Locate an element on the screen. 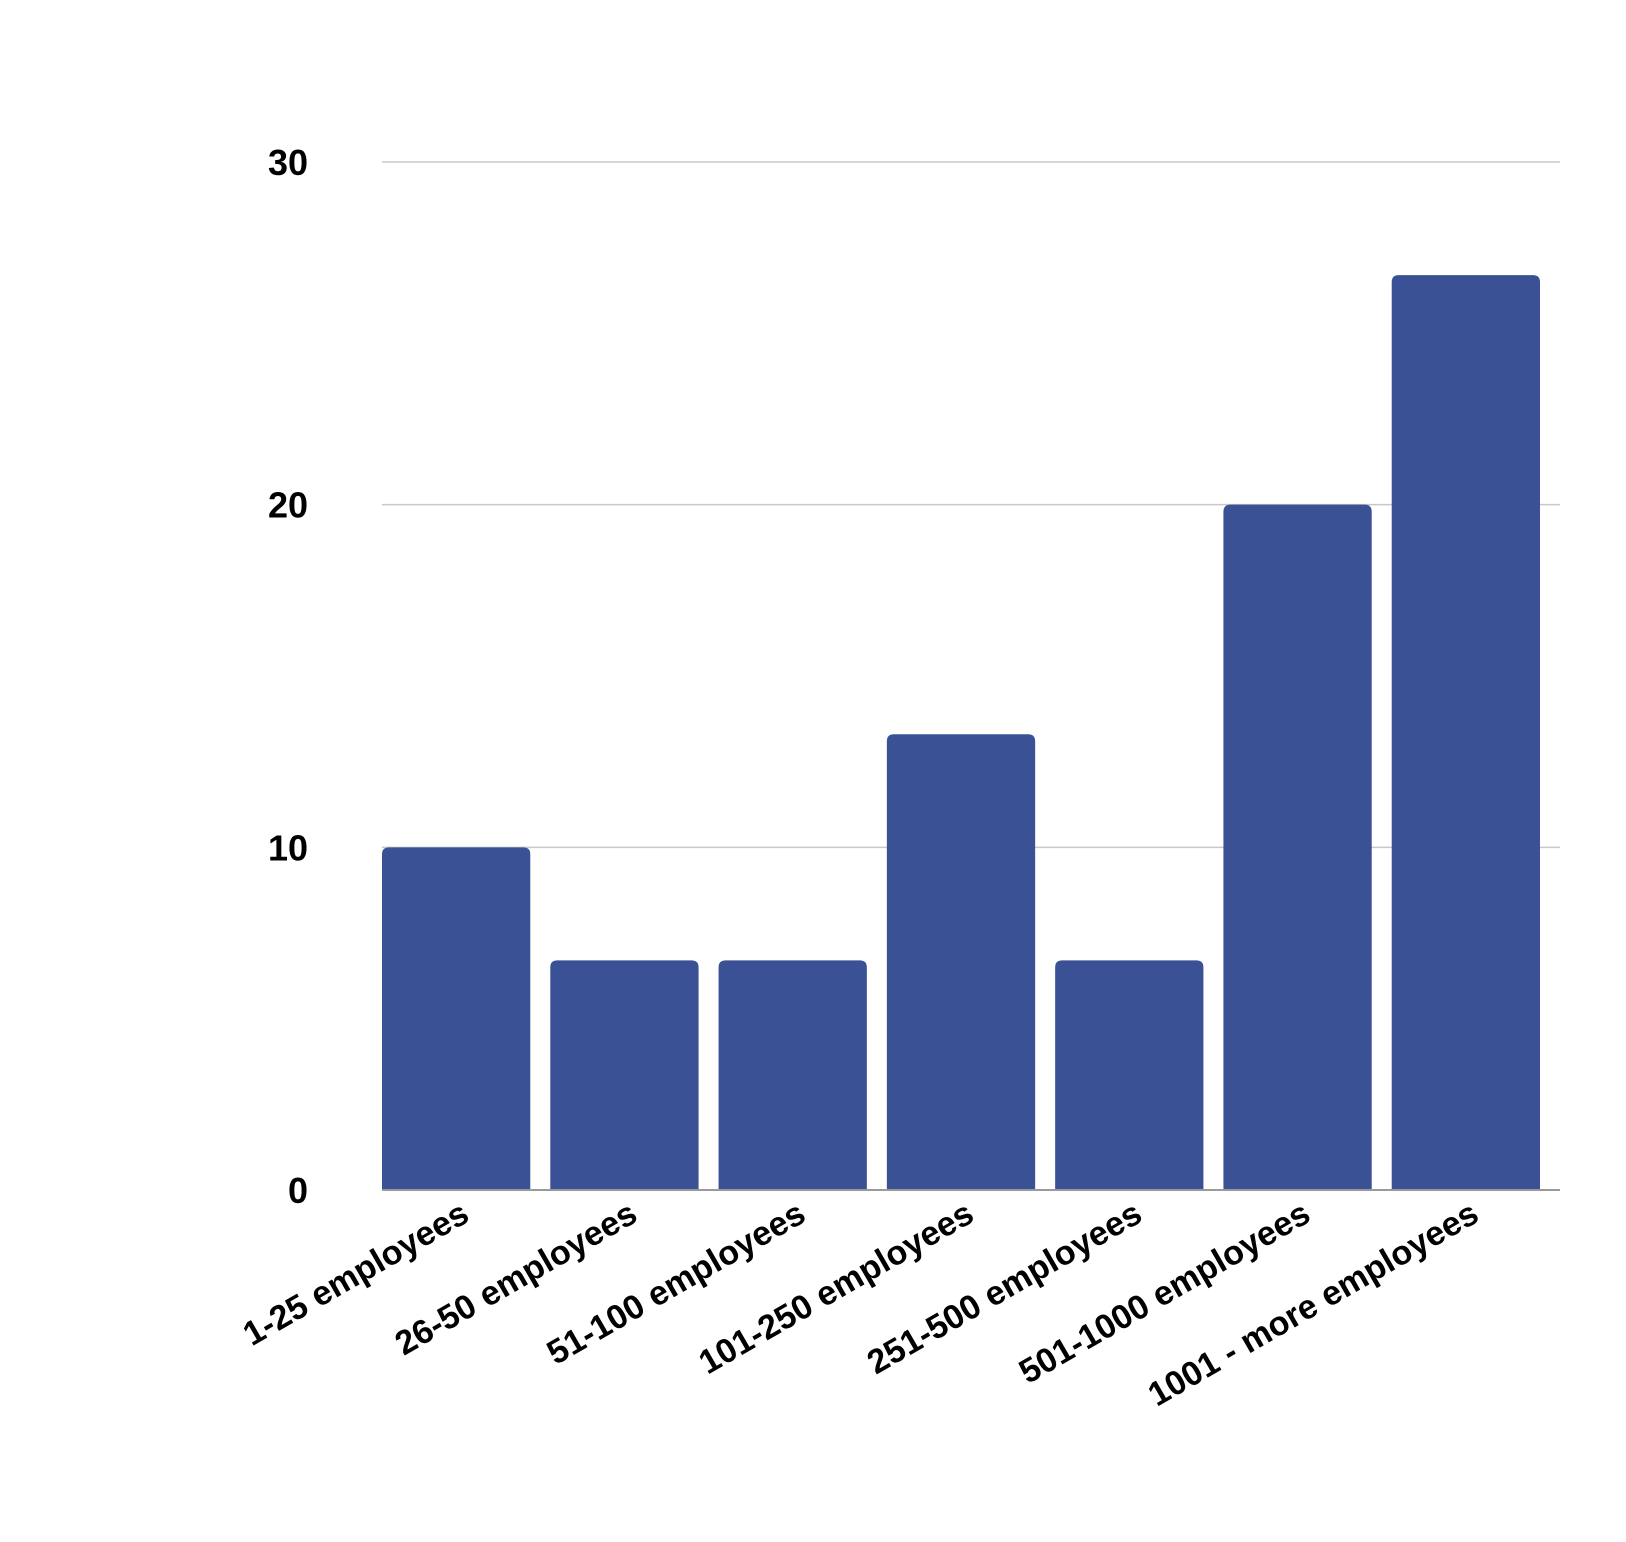  x-category-label: 251-500 employees is located at coordinates (1004, 1288).